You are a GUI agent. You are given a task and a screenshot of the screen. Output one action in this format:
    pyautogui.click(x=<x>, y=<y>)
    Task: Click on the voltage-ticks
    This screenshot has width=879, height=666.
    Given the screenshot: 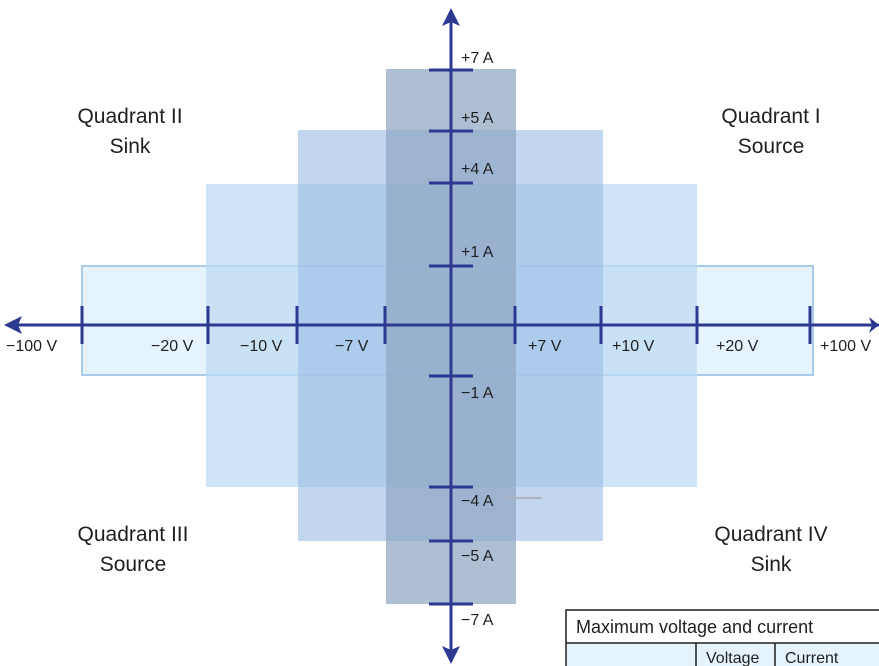 What is the action you would take?
    pyautogui.click(x=446, y=325)
    